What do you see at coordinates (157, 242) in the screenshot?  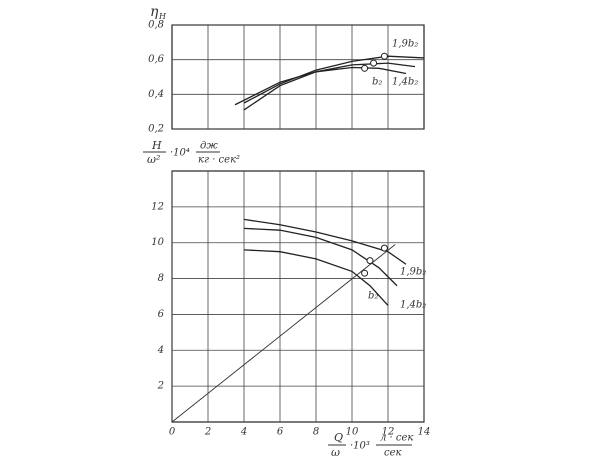 I see `y-tick-label: 10` at bounding box center [157, 242].